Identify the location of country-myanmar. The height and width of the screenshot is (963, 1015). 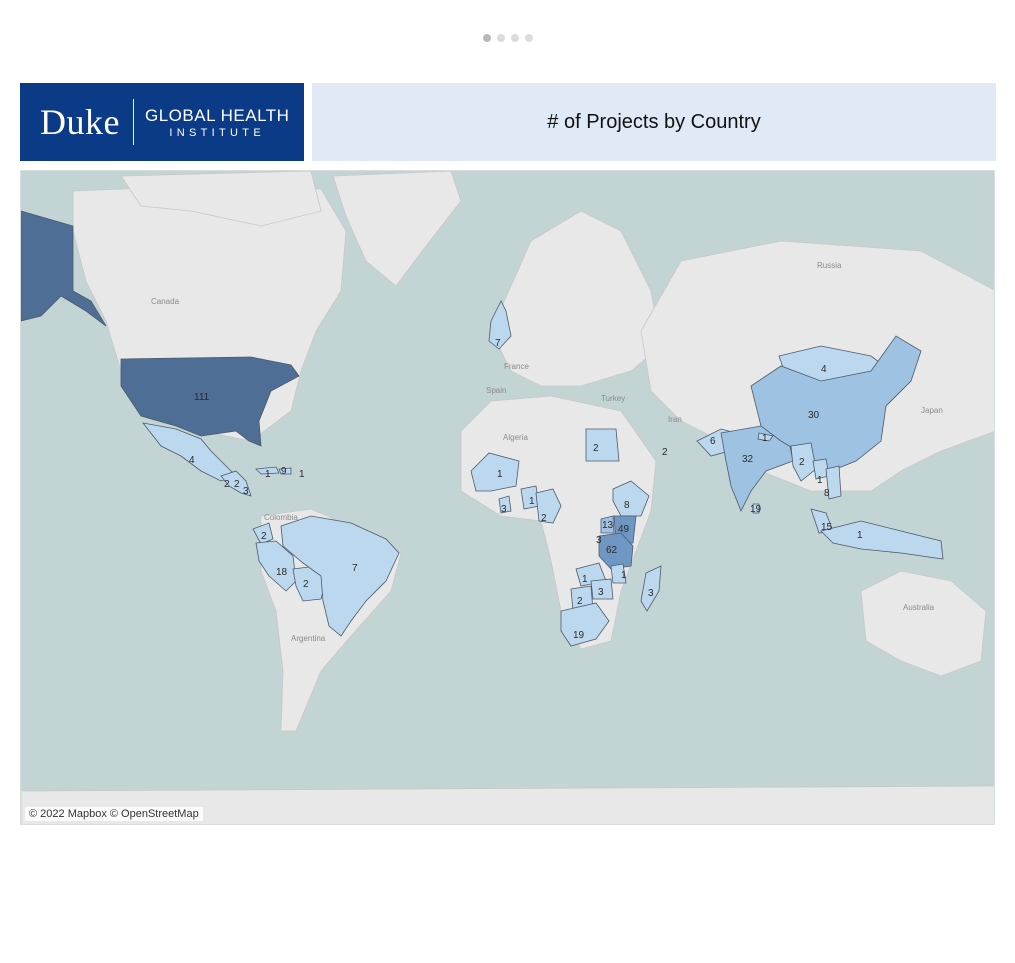
(803, 462).